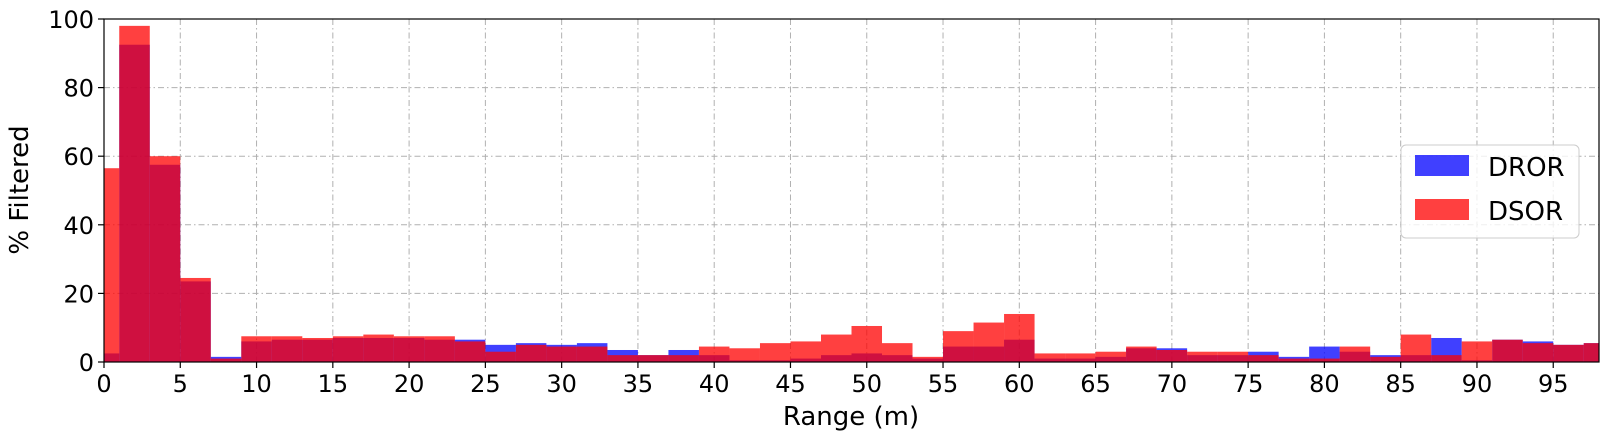  I want to click on x-tick-label: 5, so click(180, 384).